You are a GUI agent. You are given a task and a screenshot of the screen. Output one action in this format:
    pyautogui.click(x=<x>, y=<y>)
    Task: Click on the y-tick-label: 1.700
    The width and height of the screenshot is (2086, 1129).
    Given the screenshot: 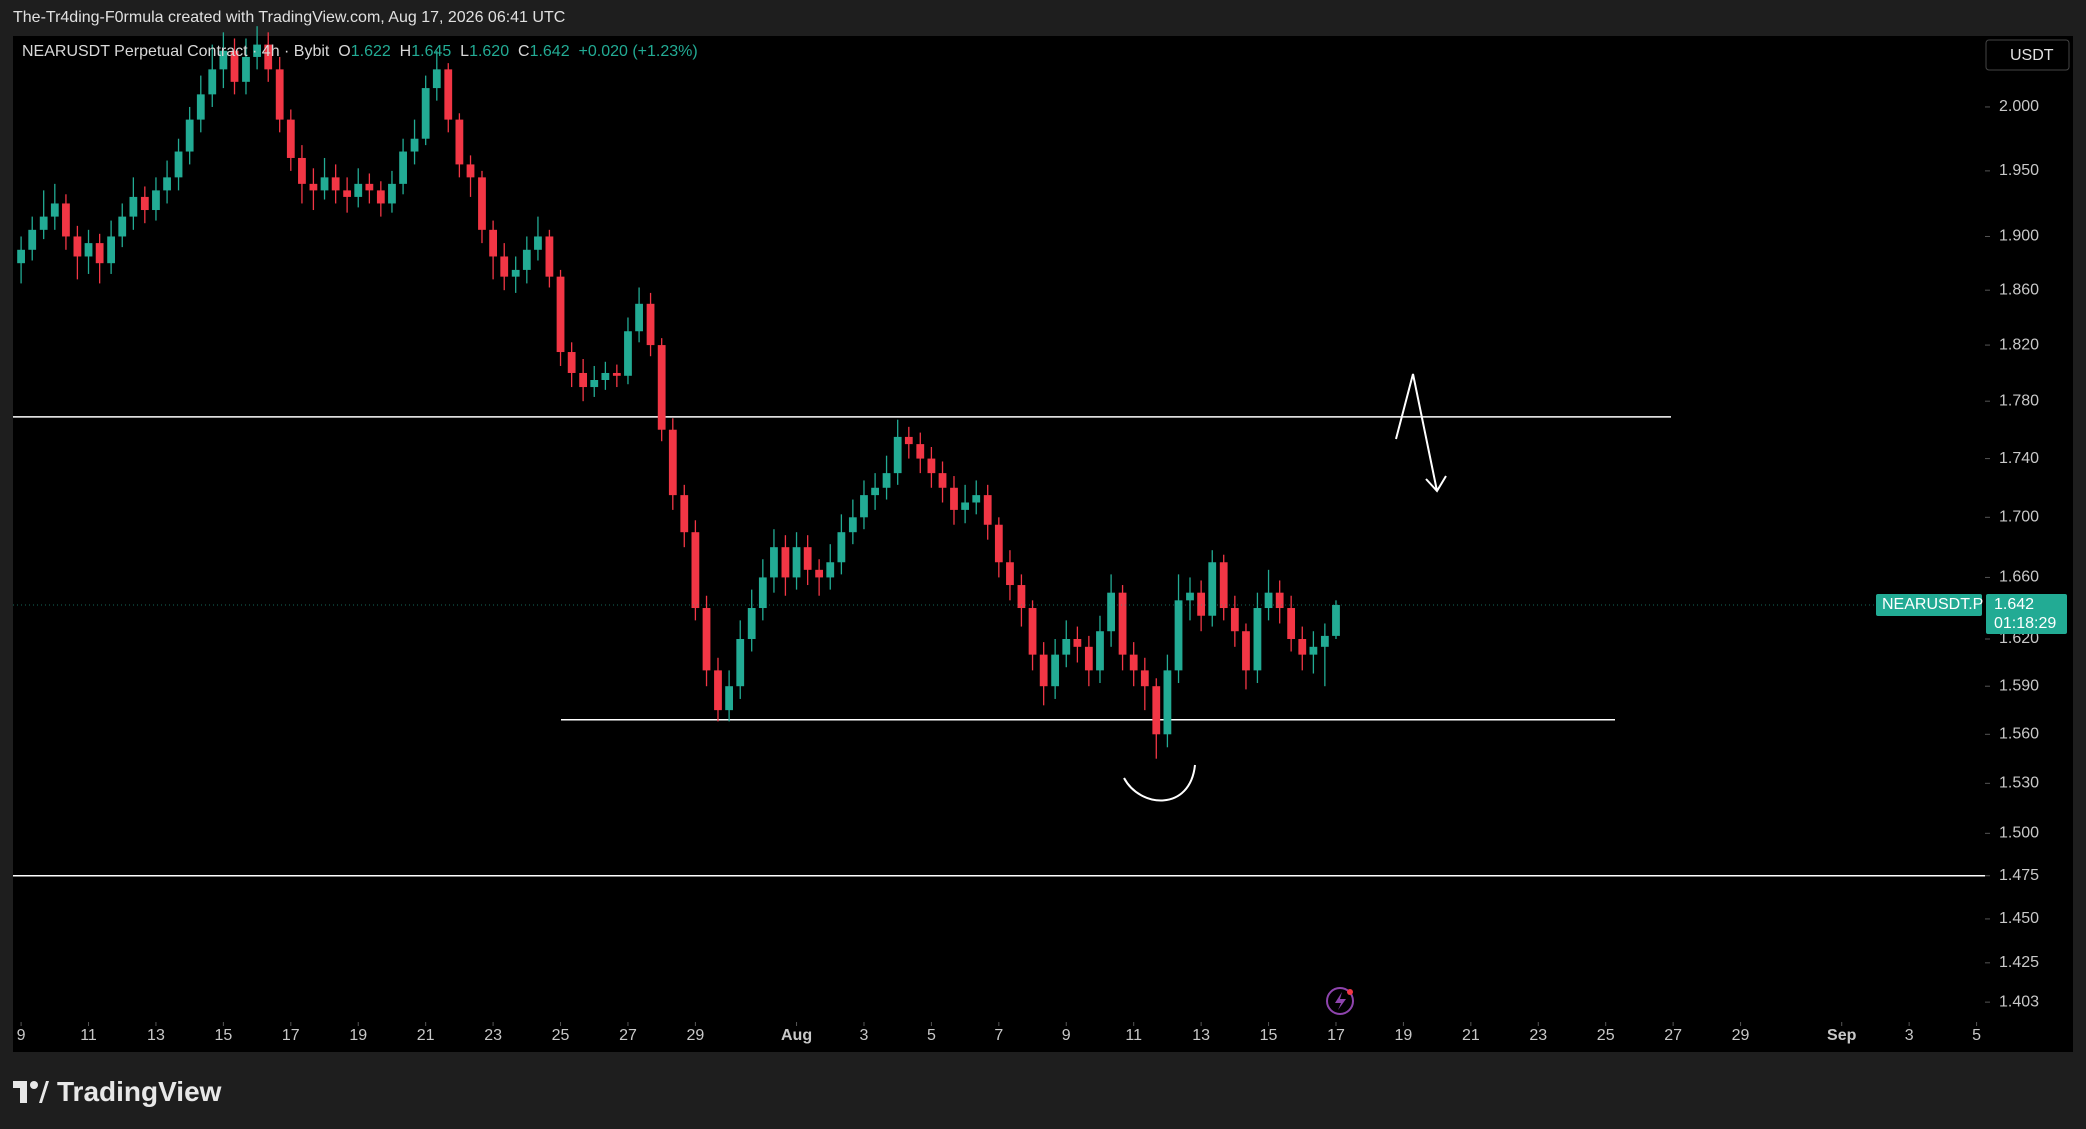 What is the action you would take?
    pyautogui.click(x=2019, y=517)
    